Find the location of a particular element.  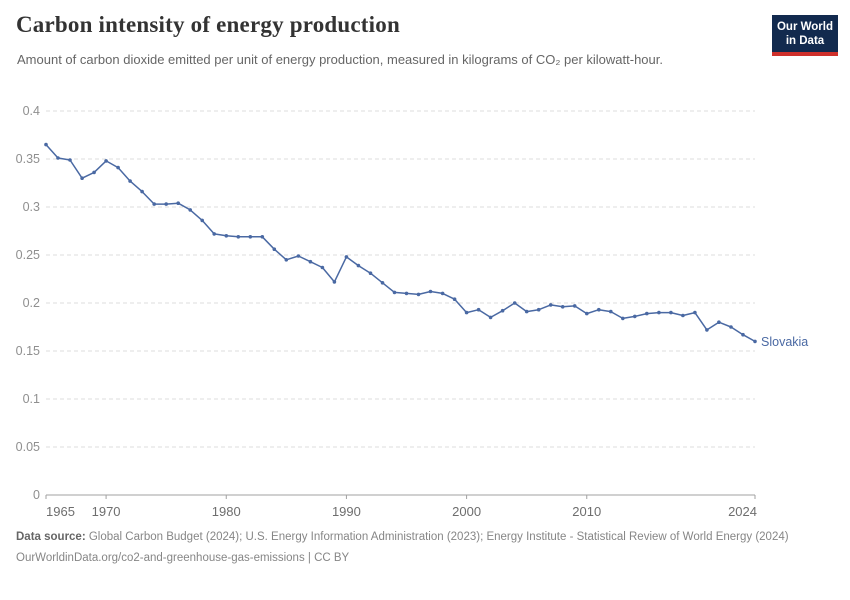

x-tick-label: 1980 is located at coordinates (226, 511).